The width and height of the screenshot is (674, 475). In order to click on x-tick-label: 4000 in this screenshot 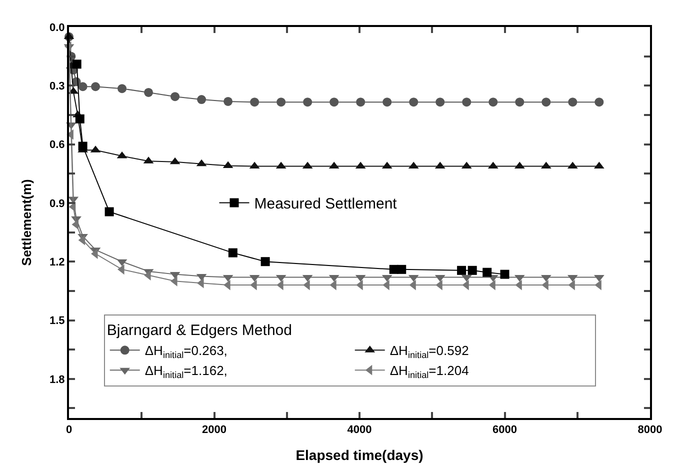, I will do `click(359, 430)`.